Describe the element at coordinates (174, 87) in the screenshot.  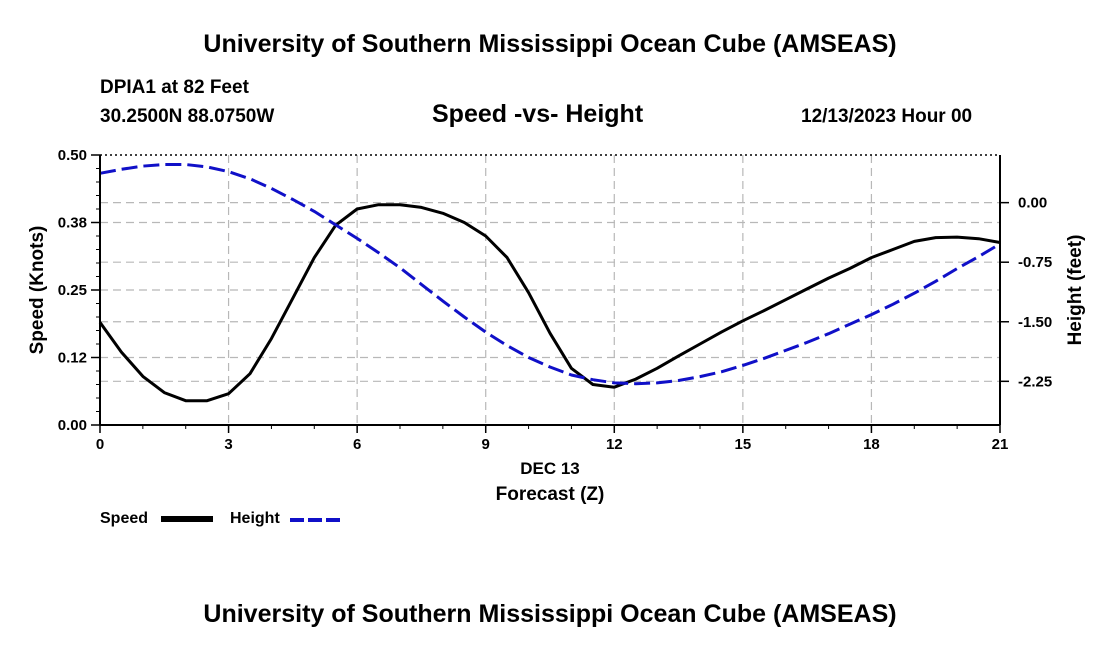
I see `station-label: DPIA1 at 82 Feet` at that location.